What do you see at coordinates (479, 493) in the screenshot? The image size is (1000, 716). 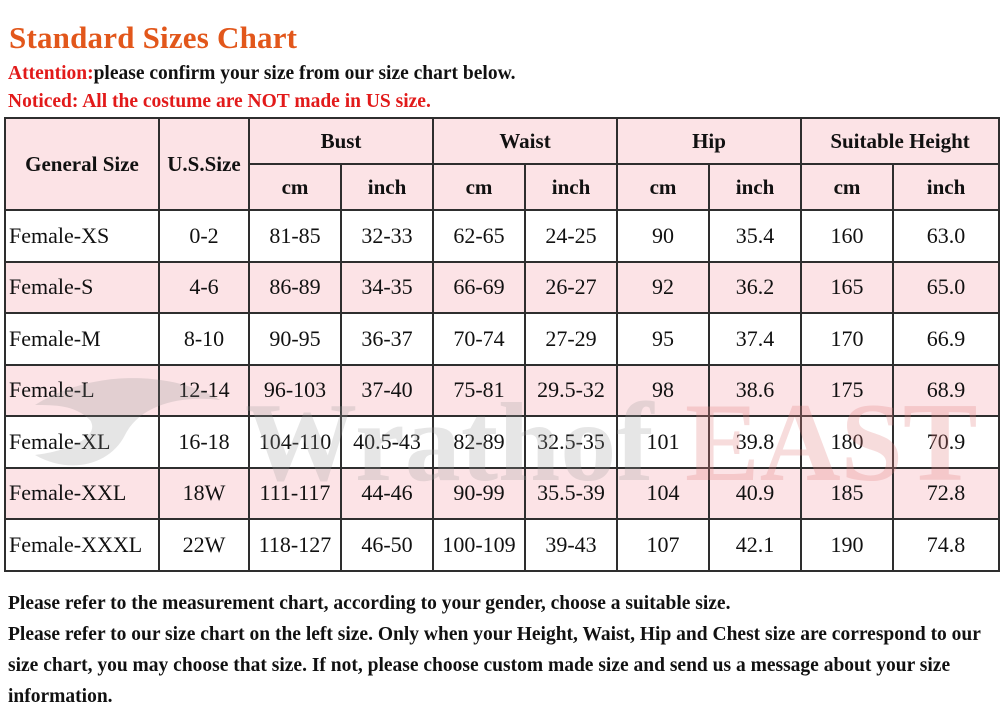 I see `table-cell: 90-99` at bounding box center [479, 493].